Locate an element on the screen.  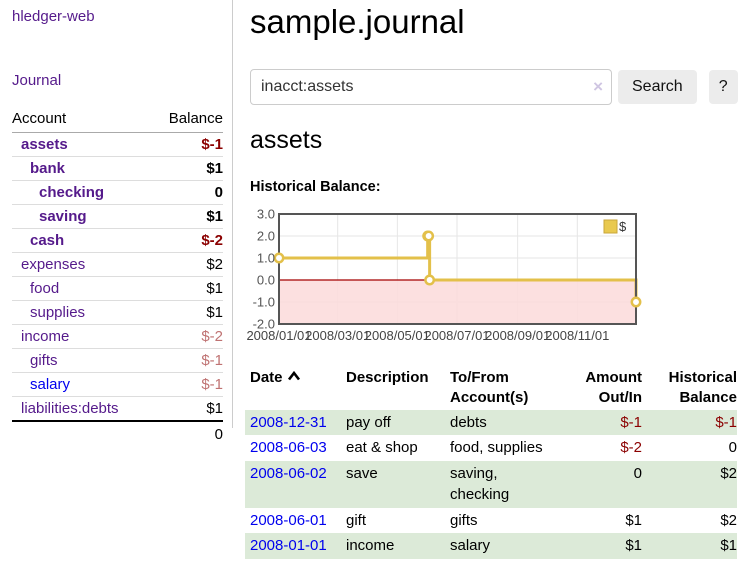
account-link: salary is located at coordinates (50, 384).